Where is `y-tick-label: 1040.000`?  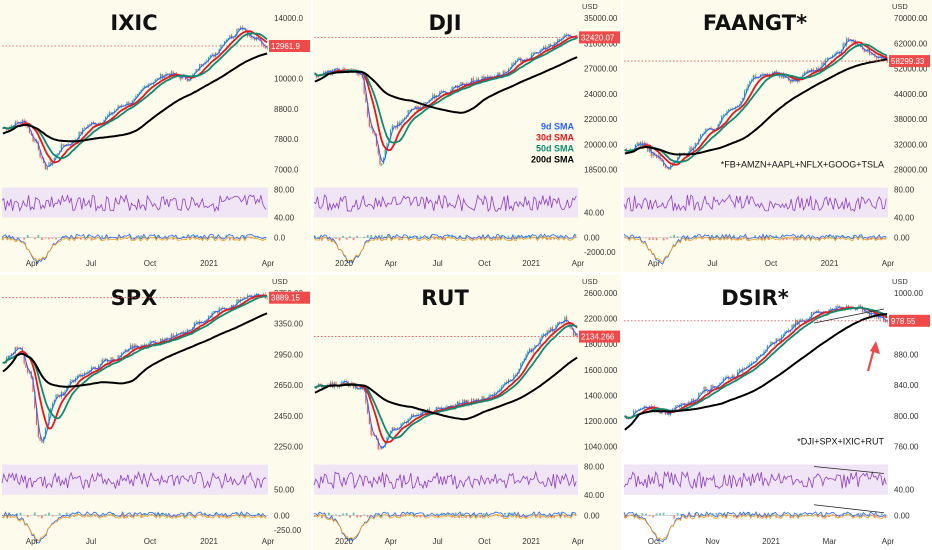 y-tick-label: 1040.000 is located at coordinates (601, 447).